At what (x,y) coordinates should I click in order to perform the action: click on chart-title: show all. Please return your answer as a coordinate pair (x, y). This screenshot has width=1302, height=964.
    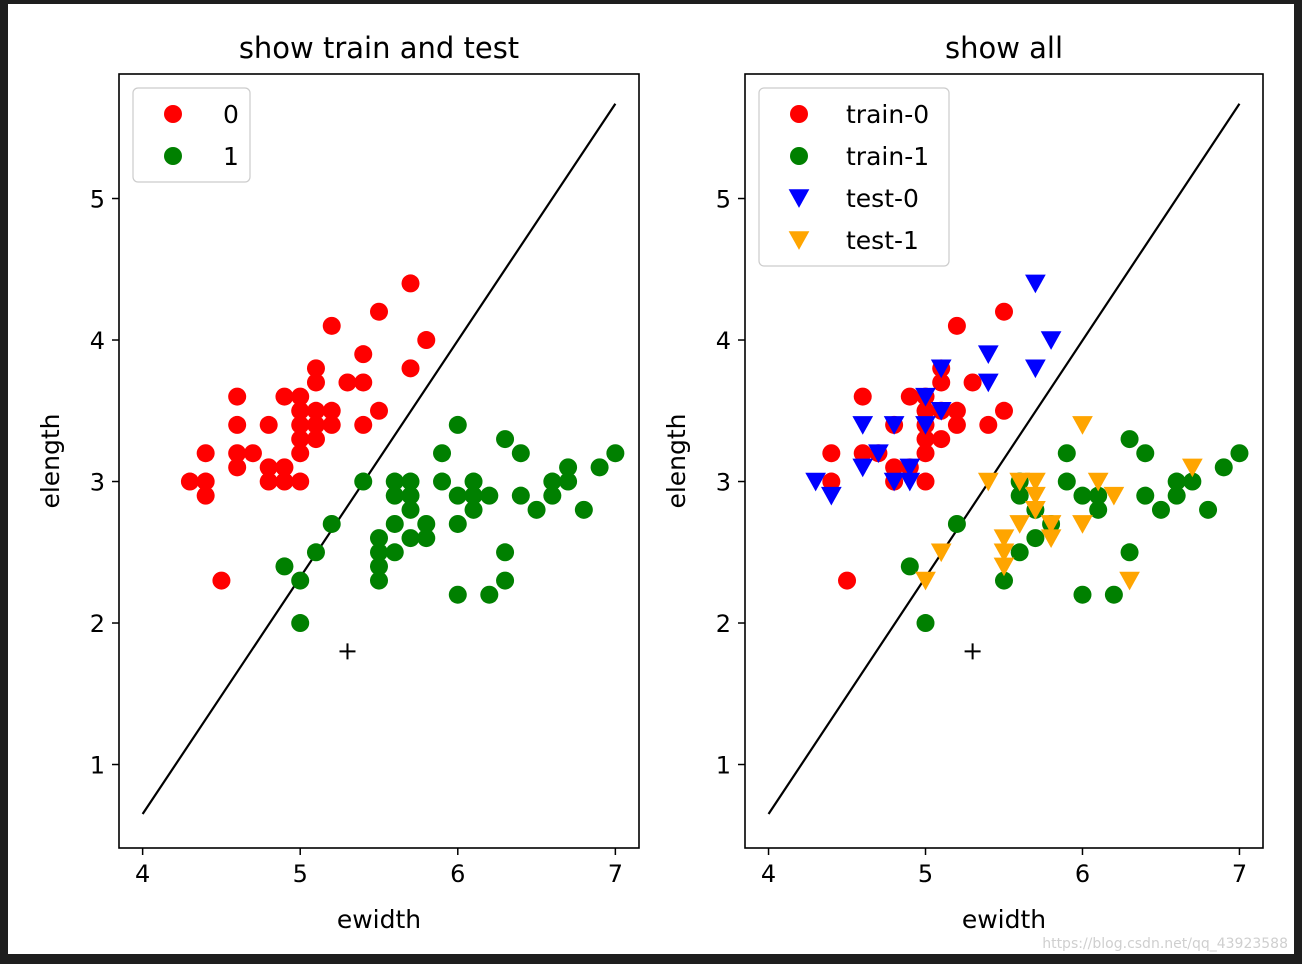
    Looking at the image, I should click on (1004, 48).